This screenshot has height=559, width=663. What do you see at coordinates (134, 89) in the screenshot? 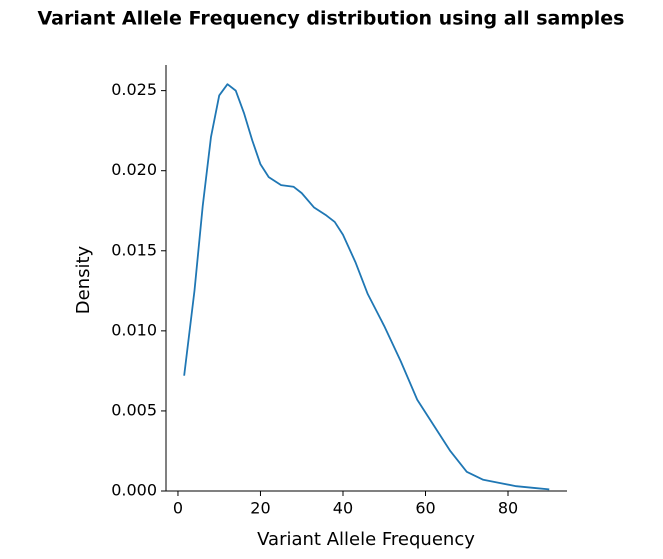
I see `y-tick-label: 0.025` at bounding box center [134, 89].